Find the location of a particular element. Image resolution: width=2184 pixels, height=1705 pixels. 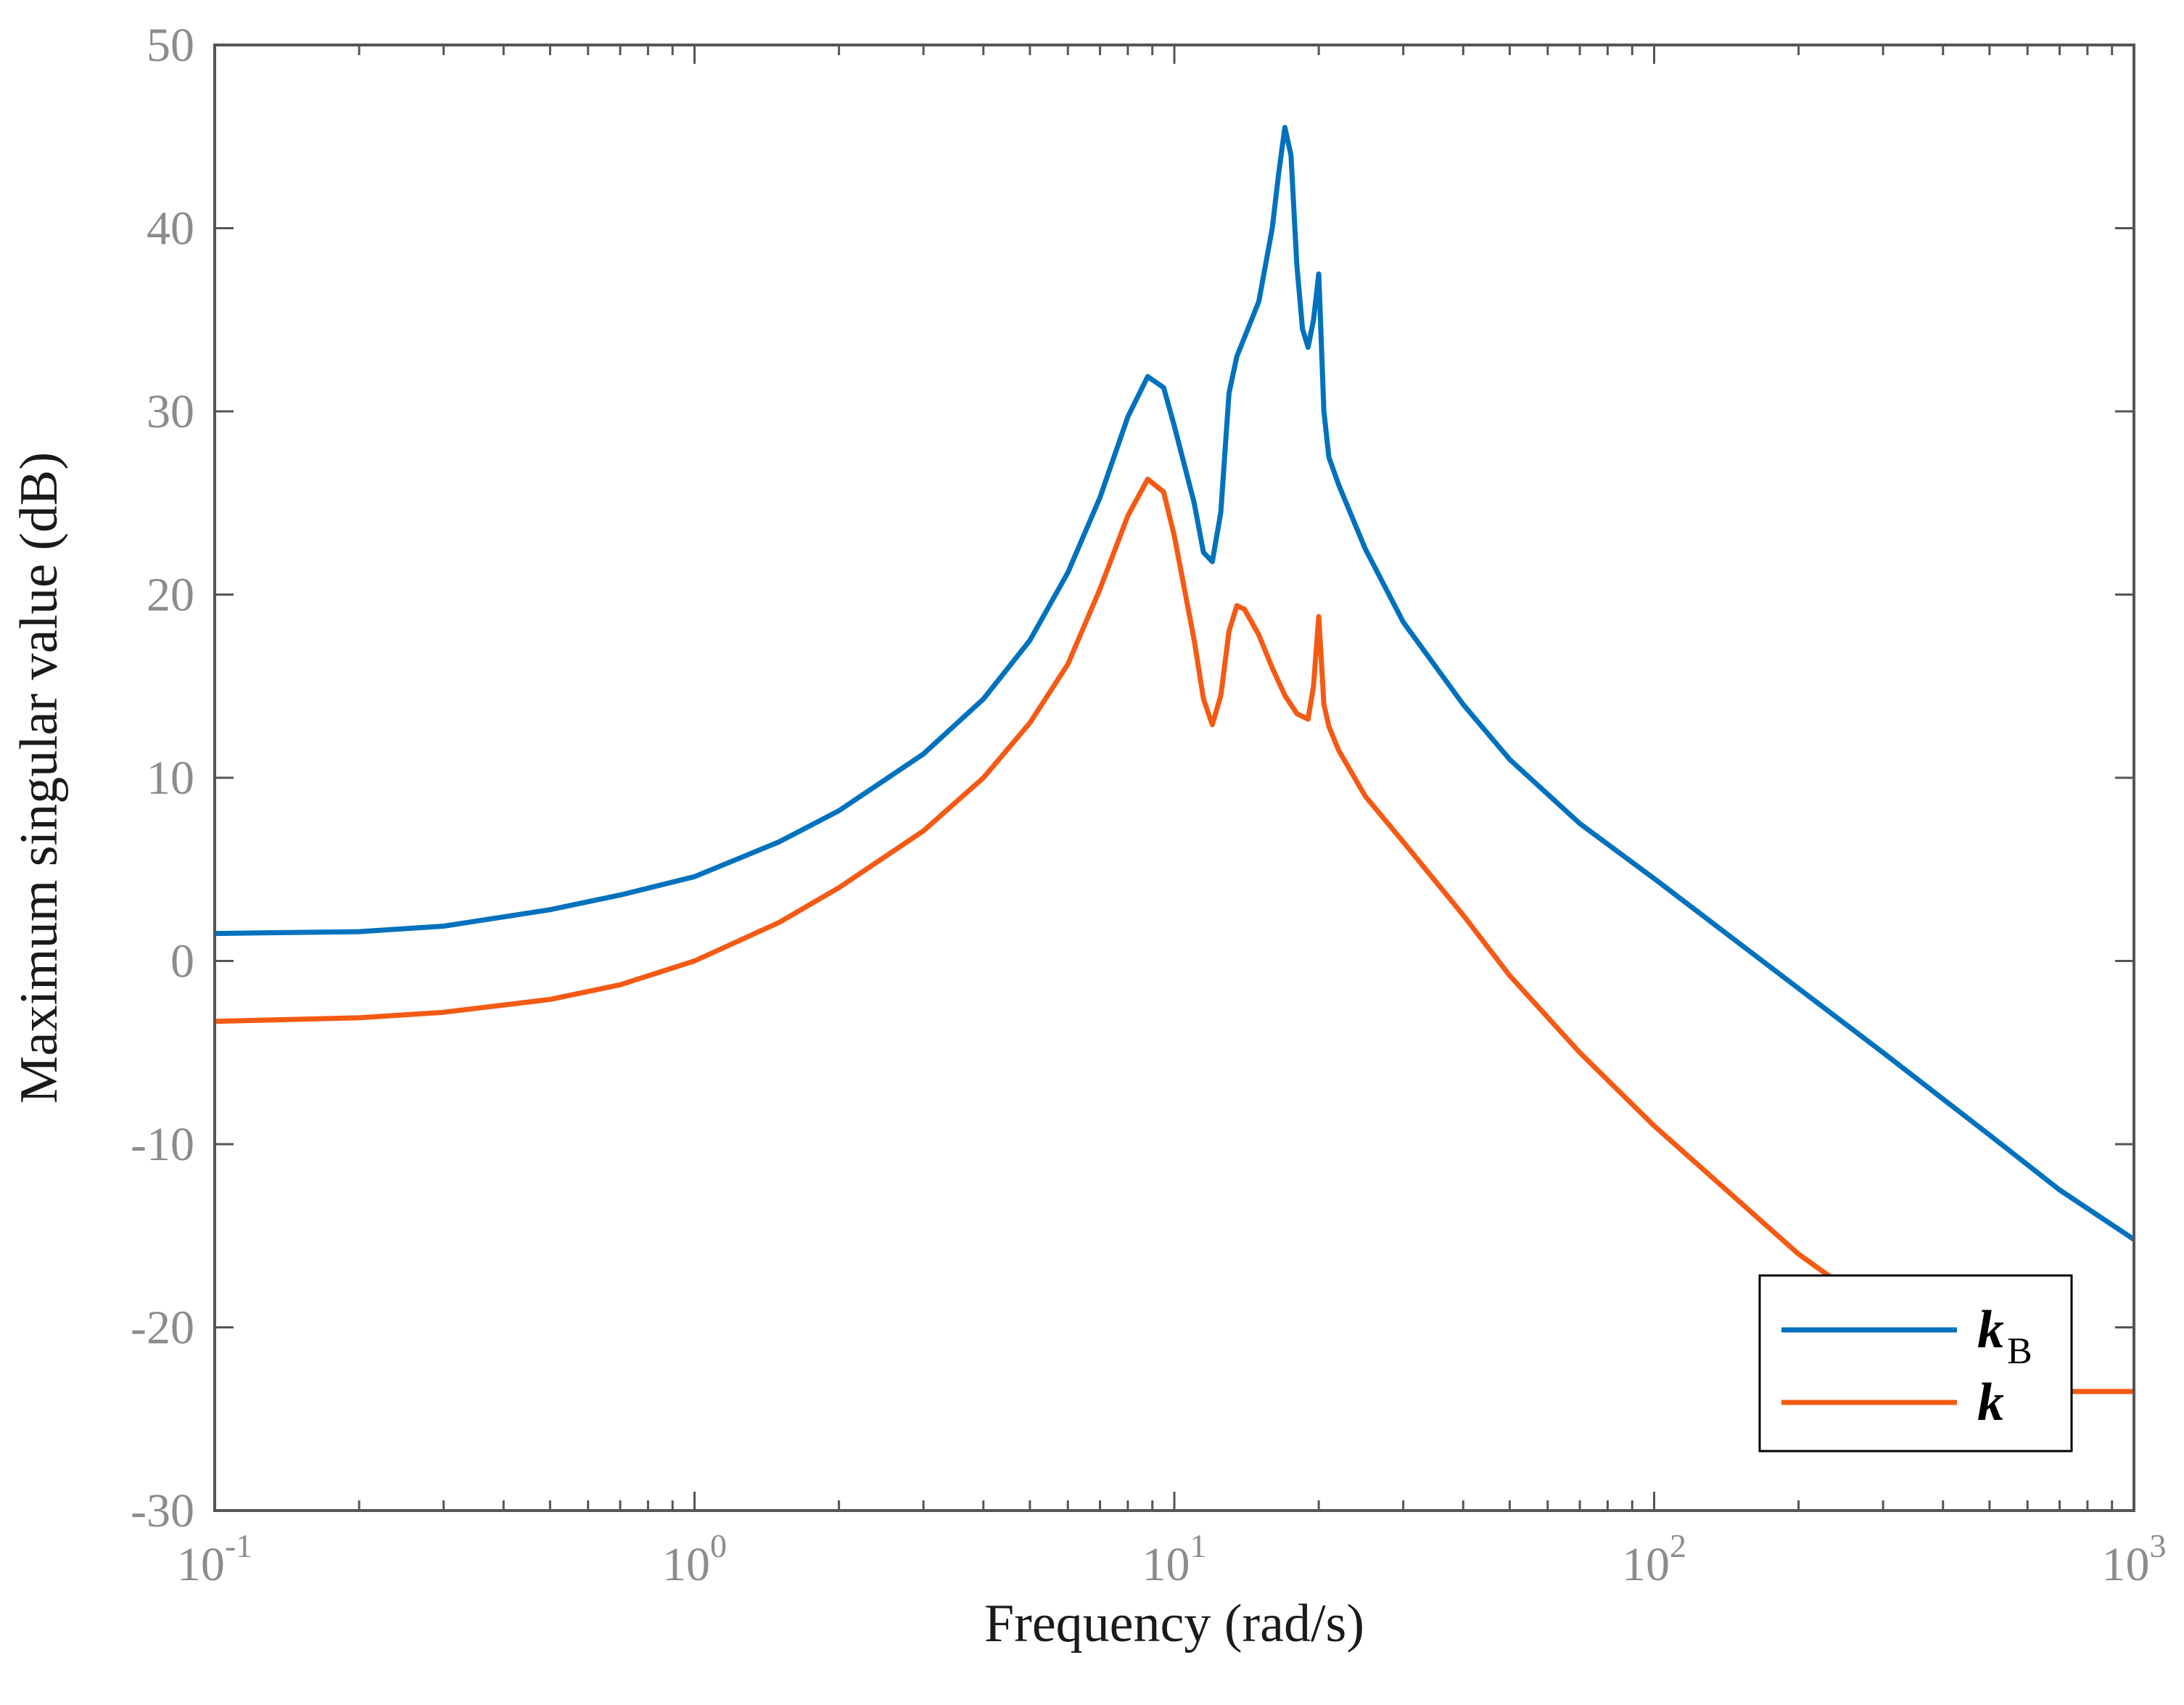

legend-label-kB-sub: B is located at coordinates (2019, 1352).